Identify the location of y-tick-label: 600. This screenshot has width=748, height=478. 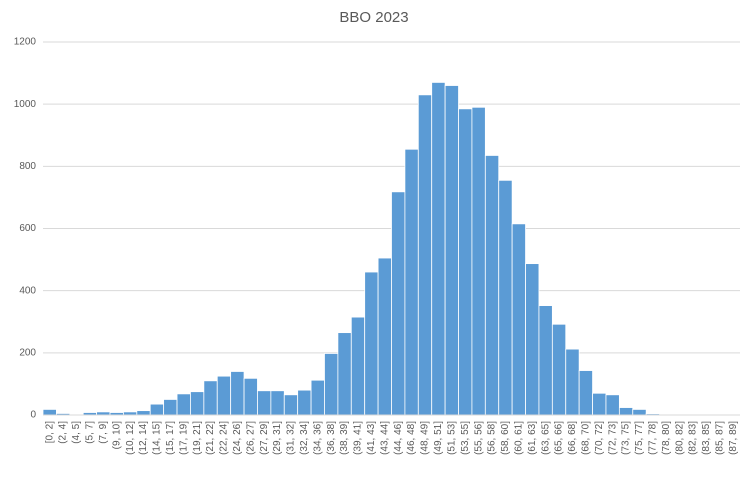
(27, 228).